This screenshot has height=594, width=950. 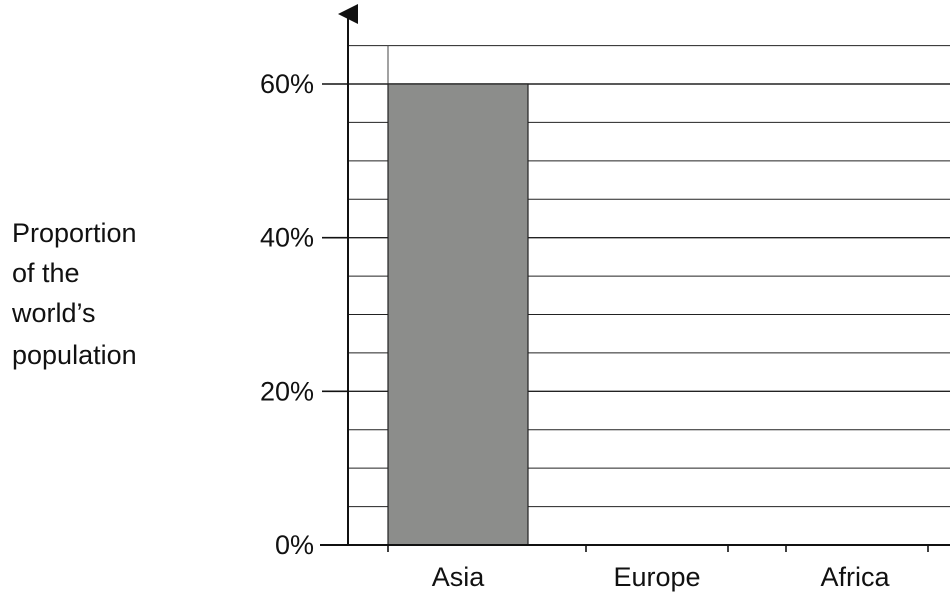 What do you see at coordinates (304, 314) in the screenshot?
I see `y-ticks: 0% 20% 40% 60%` at bounding box center [304, 314].